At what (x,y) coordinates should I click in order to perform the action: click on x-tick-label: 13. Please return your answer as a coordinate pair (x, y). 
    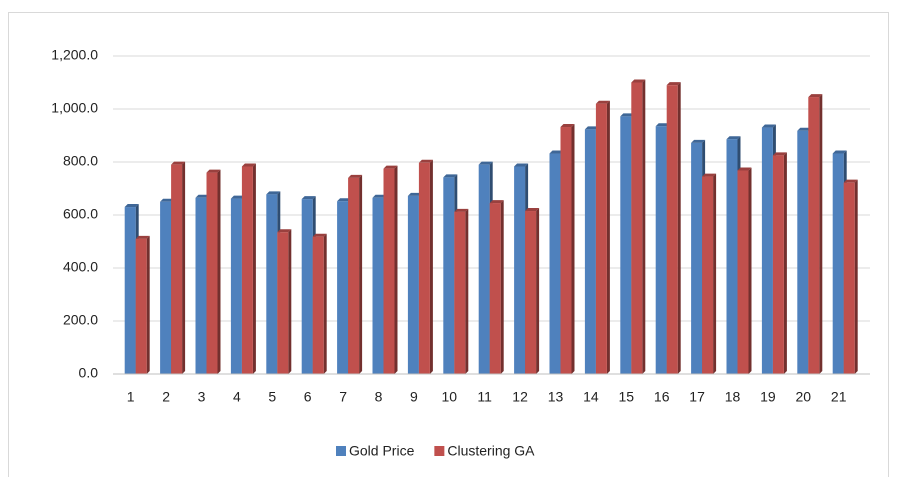
    Looking at the image, I should click on (556, 397).